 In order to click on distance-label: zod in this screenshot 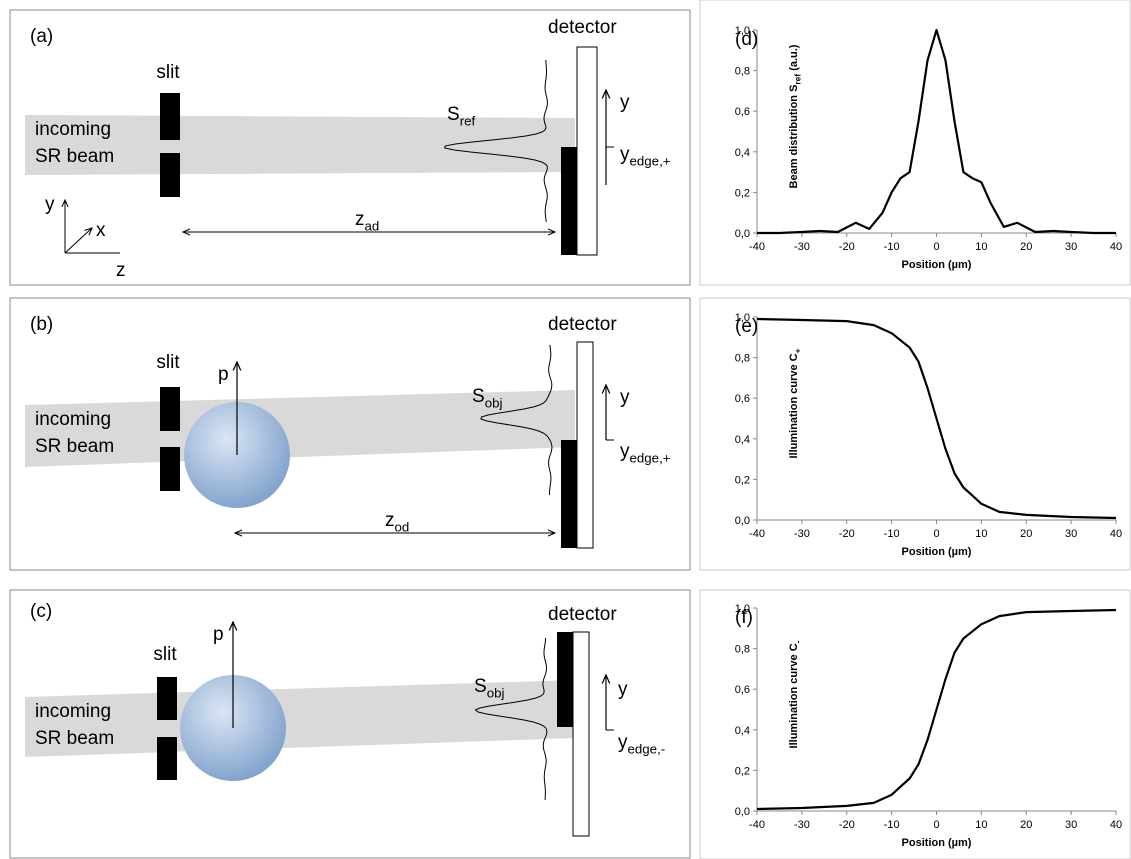, I will do `click(397, 522)`.